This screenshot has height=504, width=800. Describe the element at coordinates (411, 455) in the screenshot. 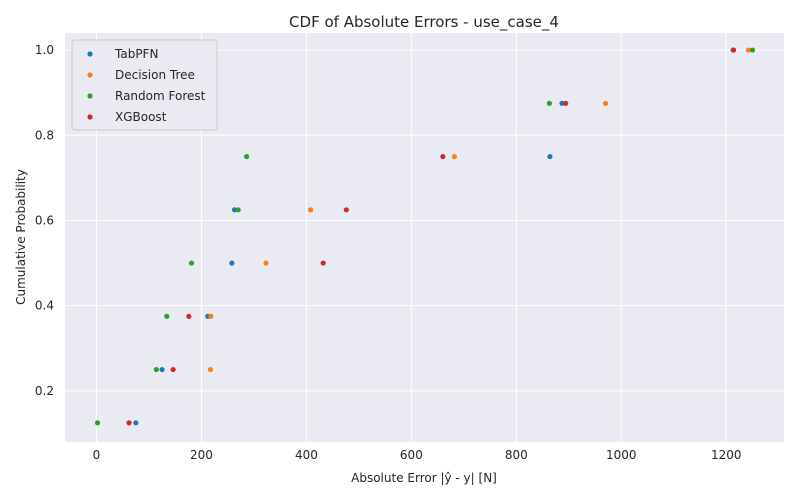

I see `x-tick-label: 600` at that location.